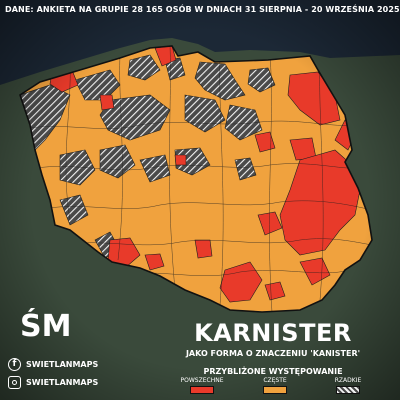 The image size is (400, 400). Describe the element at coordinates (273, 371) in the screenshot. I see `legend-title: PRZYBLIŻONE WYSTĘPOWANIE` at that location.